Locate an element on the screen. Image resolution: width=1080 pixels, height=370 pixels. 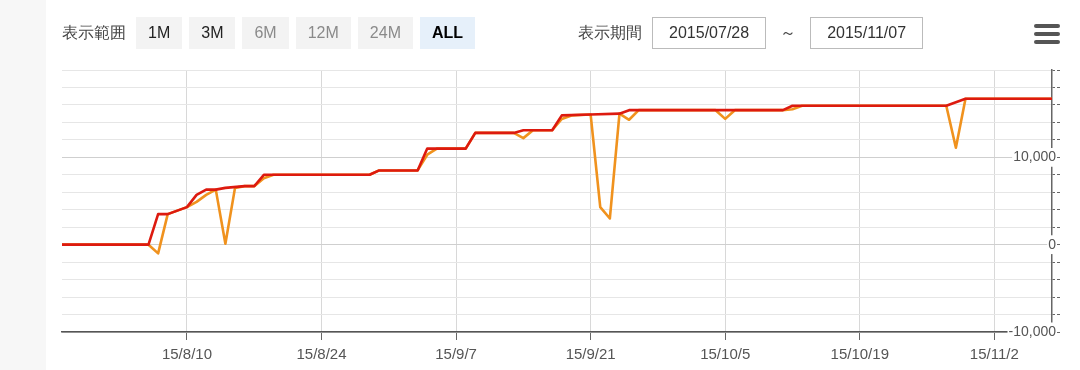
text: ALL is located at coordinates (447, 33).